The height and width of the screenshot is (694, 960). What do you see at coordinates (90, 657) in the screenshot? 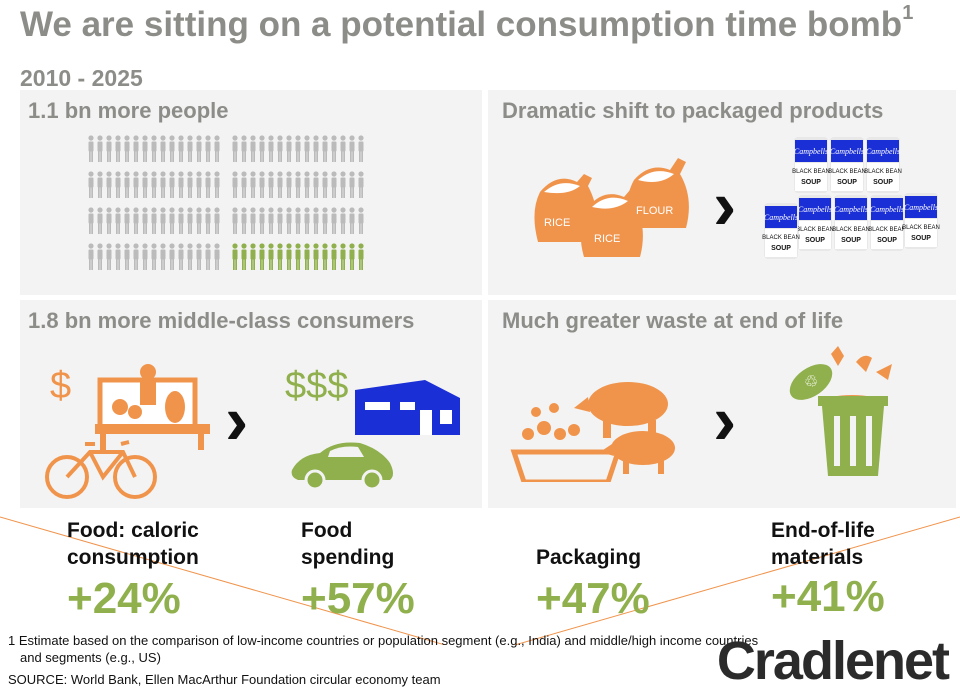
I see `footnote-line2: and segments (e.g., US)` at bounding box center [90, 657].